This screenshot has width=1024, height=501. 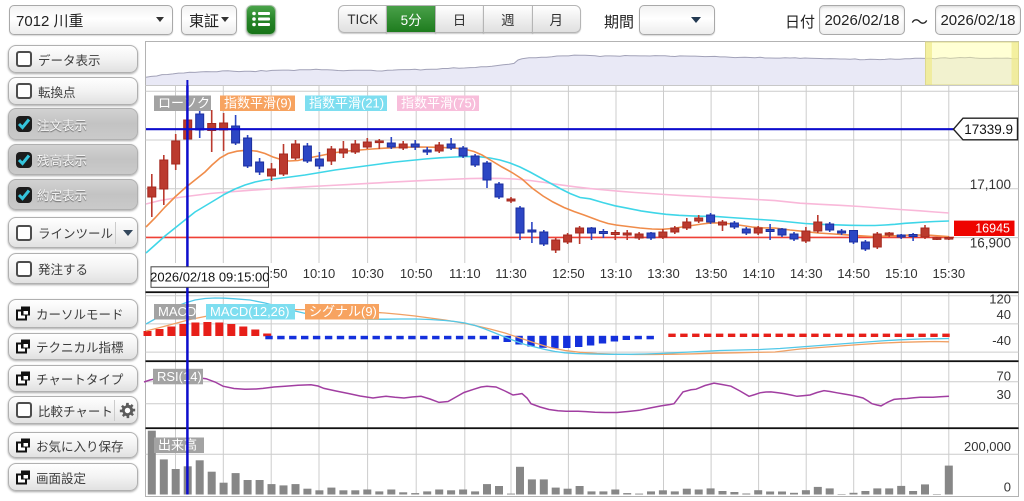 What do you see at coordinates (179, 376) in the screenshot?
I see `svg-text: RSI(14)` at bounding box center [179, 376].